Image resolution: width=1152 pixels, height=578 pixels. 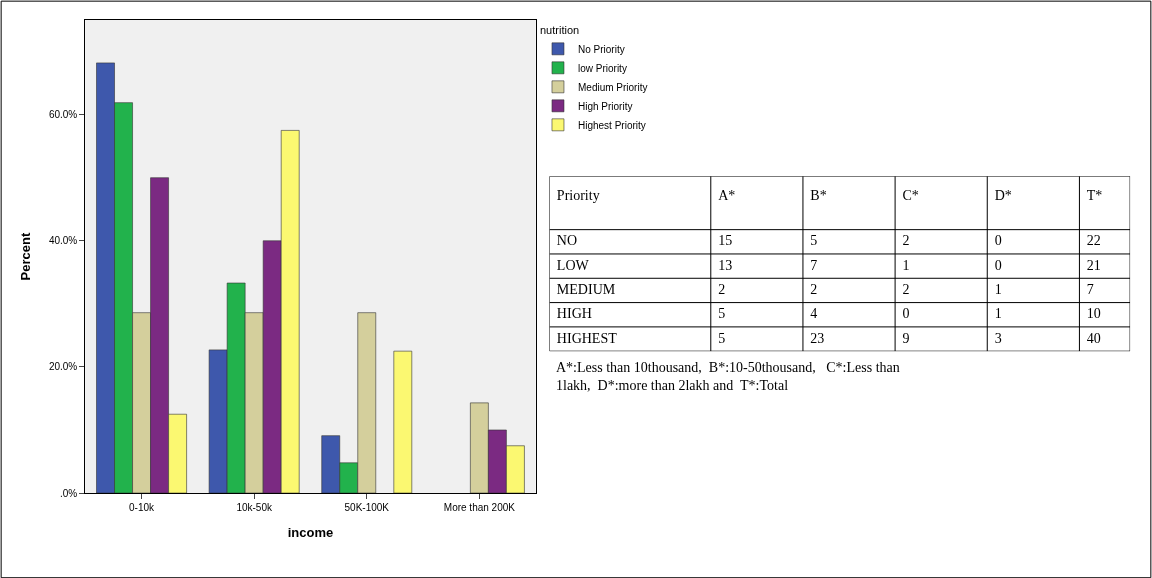 I want to click on y-tick-label: HIGH, so click(x=574, y=314).